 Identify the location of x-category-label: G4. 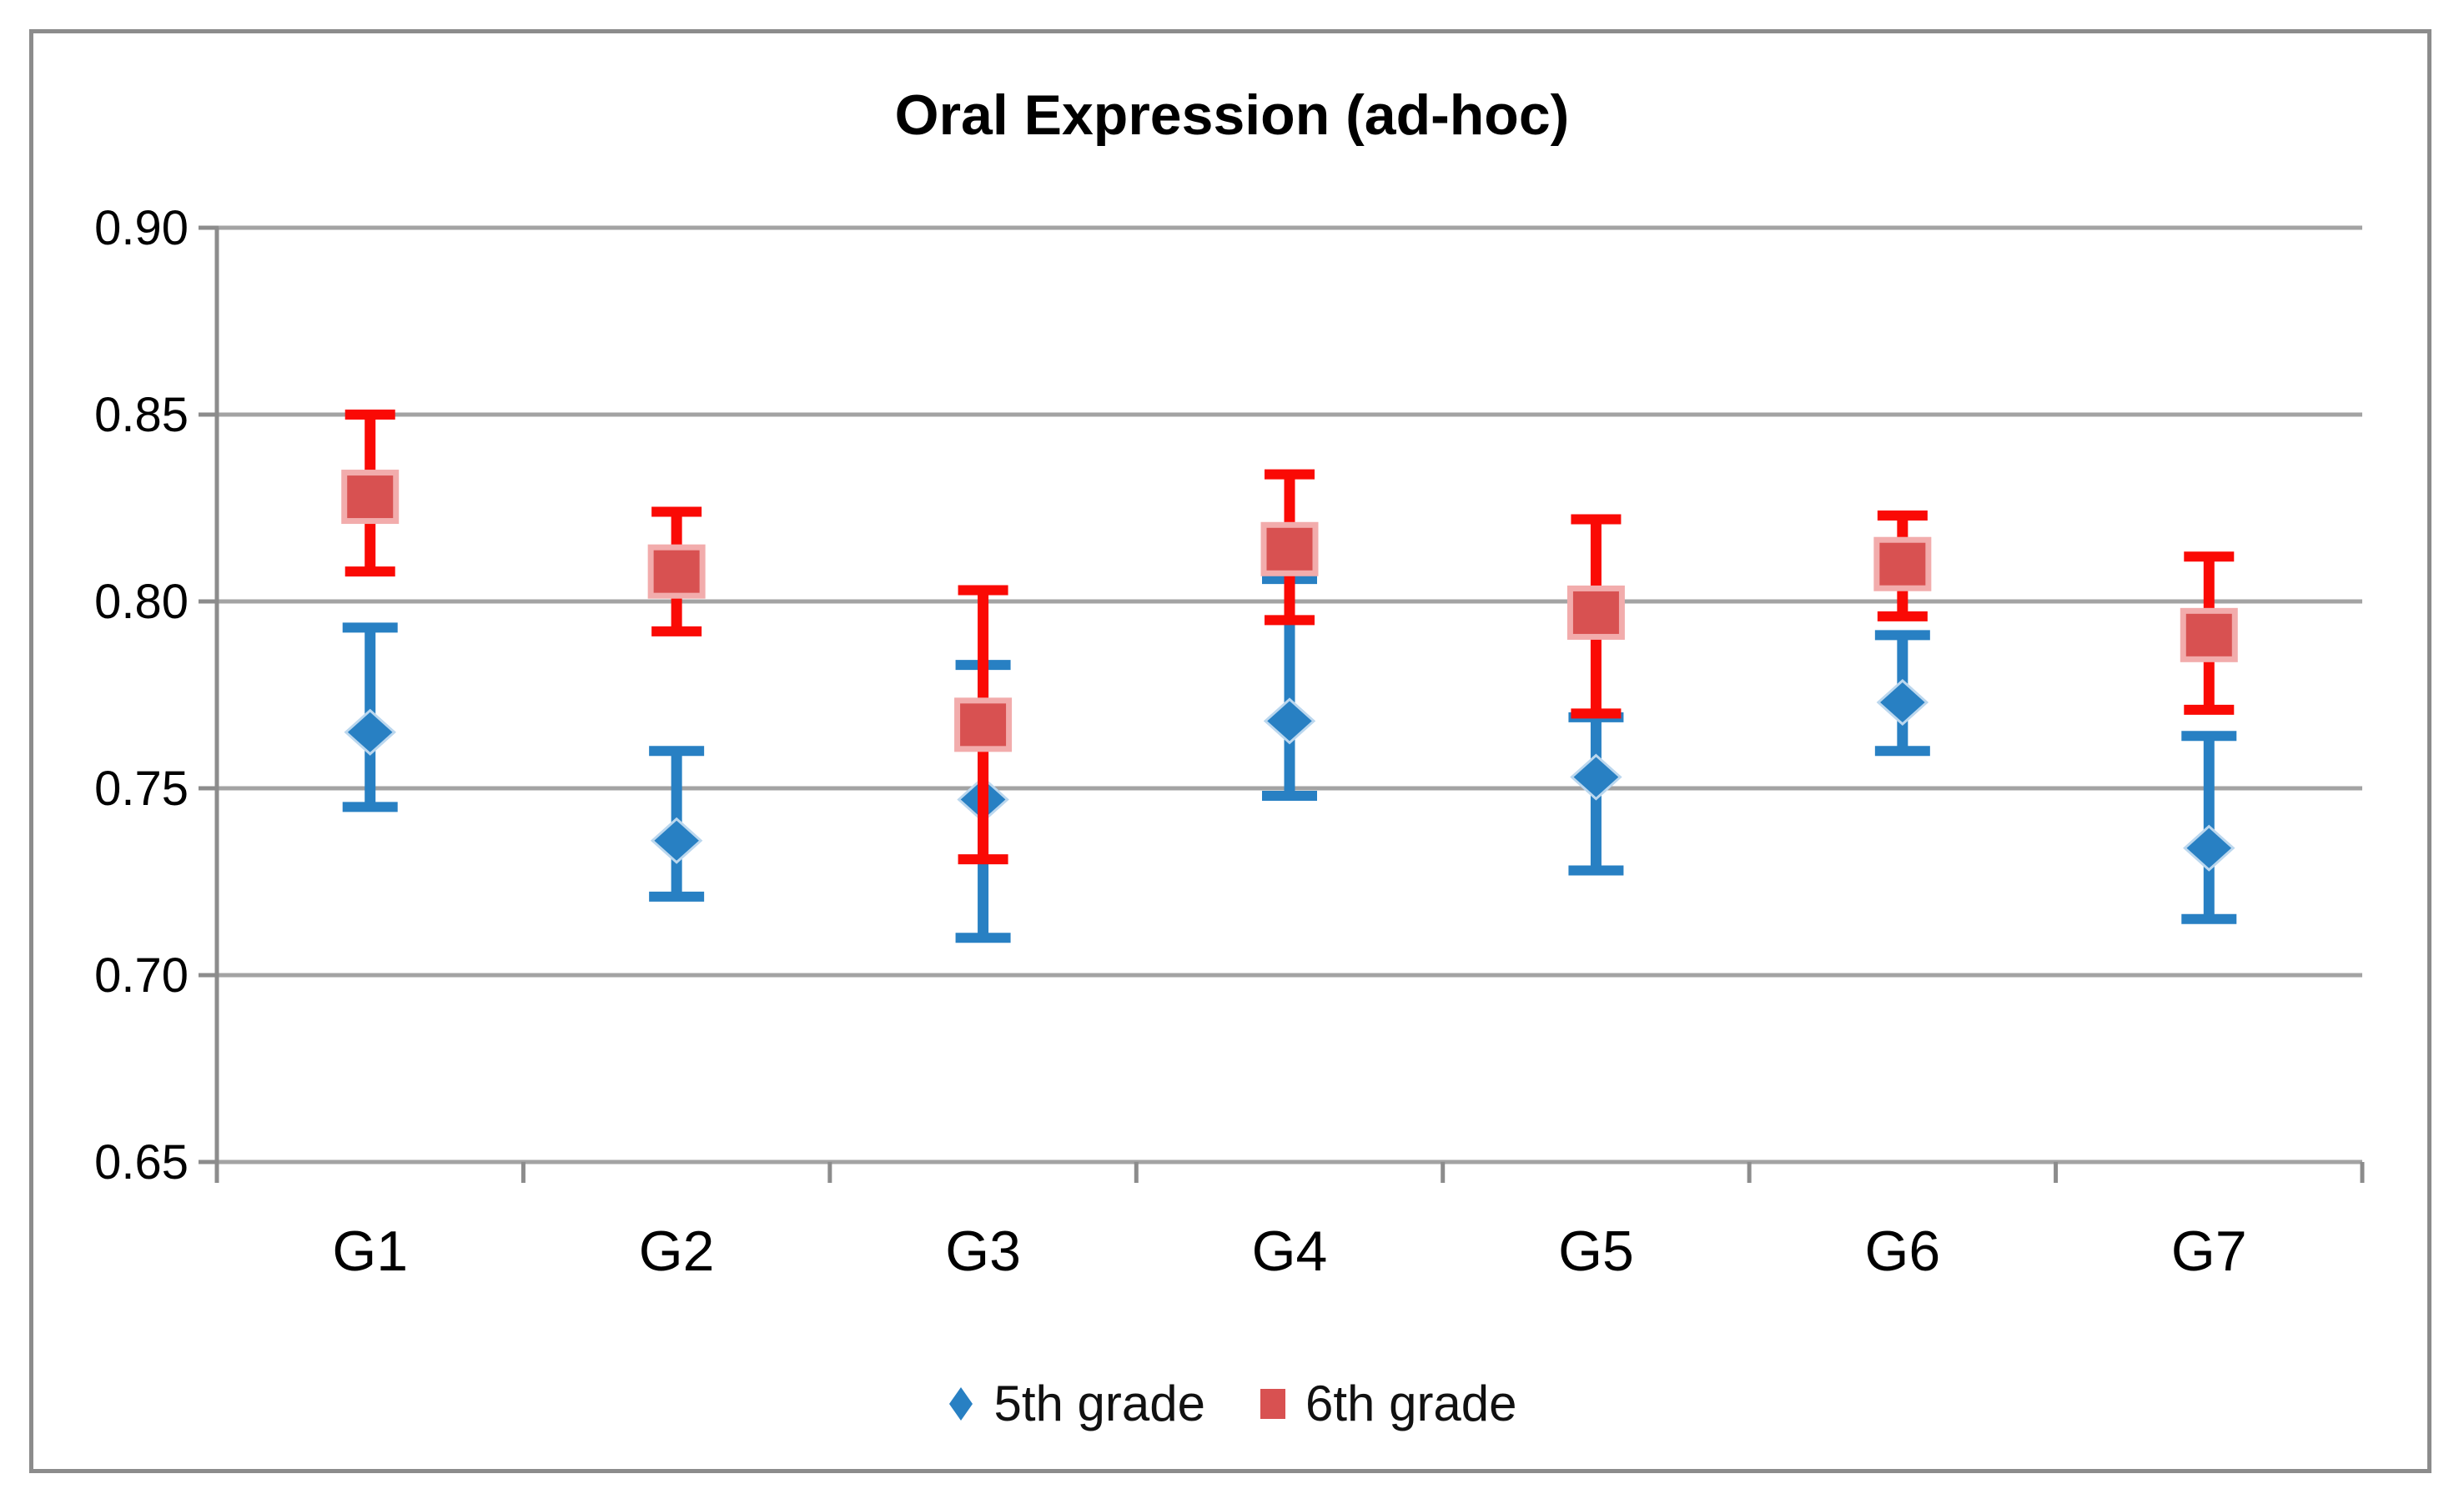
(1290, 1251).